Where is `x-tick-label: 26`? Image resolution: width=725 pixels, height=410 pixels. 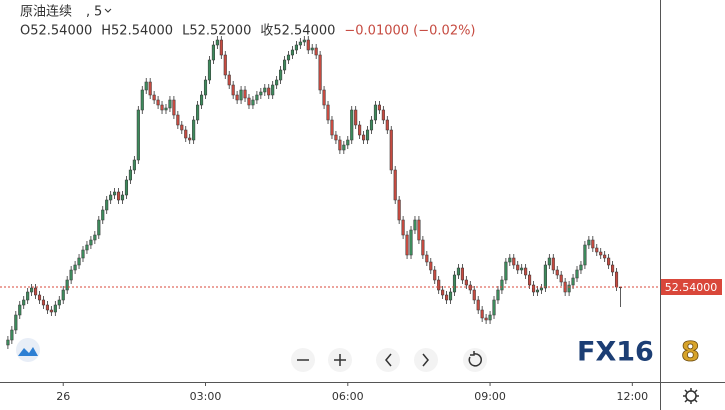
x-tick-label: 26 is located at coordinates (63, 396).